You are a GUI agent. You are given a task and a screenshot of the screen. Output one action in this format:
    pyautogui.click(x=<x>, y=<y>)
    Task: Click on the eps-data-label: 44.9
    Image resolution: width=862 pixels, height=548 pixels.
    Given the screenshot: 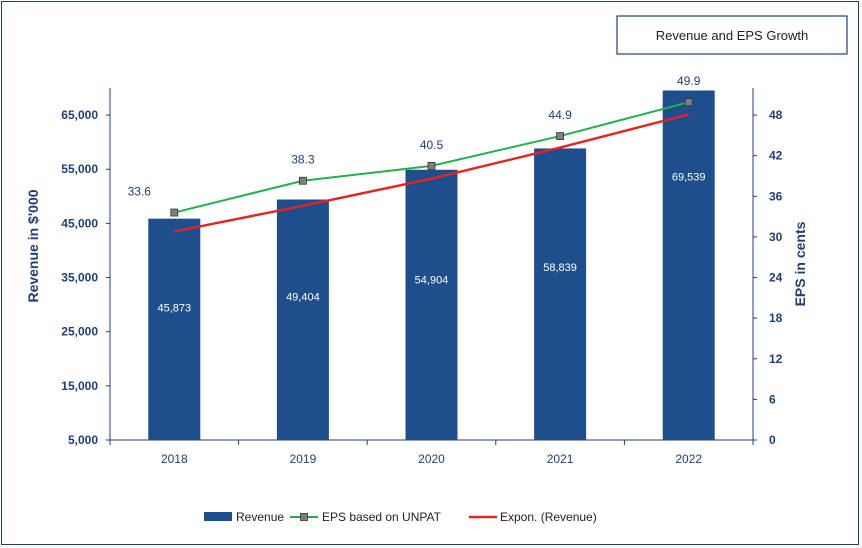 What is the action you would take?
    pyautogui.click(x=560, y=115)
    